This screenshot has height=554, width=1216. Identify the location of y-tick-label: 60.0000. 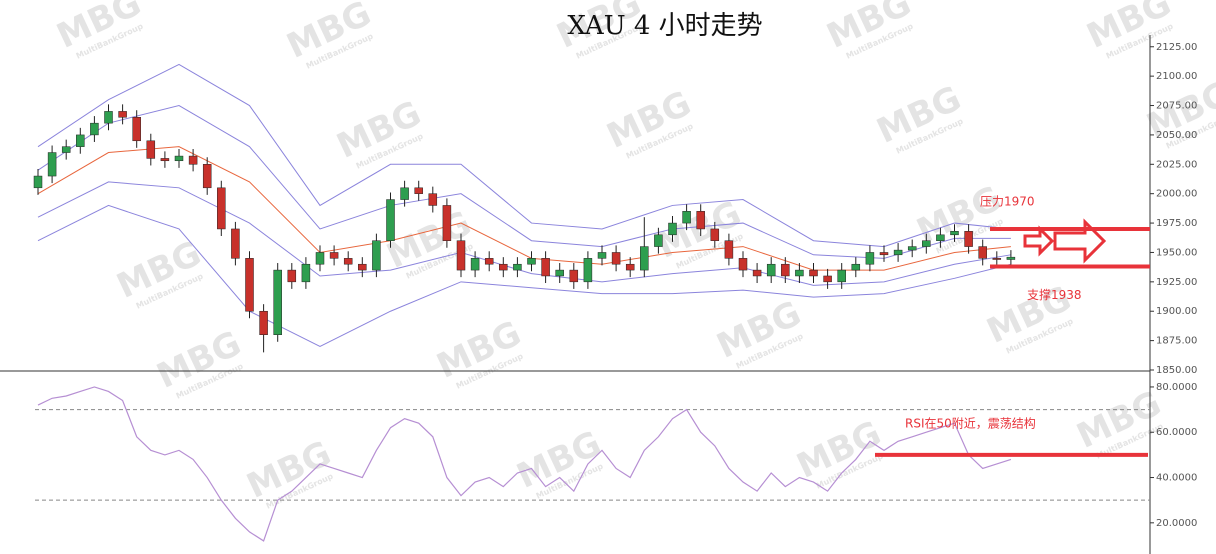
(1176, 432).